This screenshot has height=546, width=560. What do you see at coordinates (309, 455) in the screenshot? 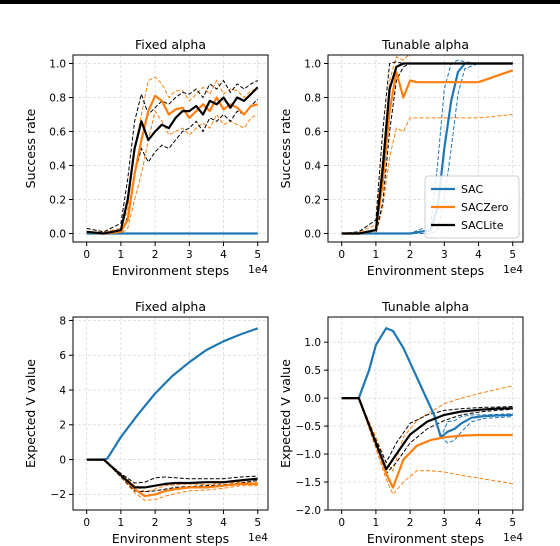
I see `y-tick-label: −1.0` at bounding box center [309, 455].